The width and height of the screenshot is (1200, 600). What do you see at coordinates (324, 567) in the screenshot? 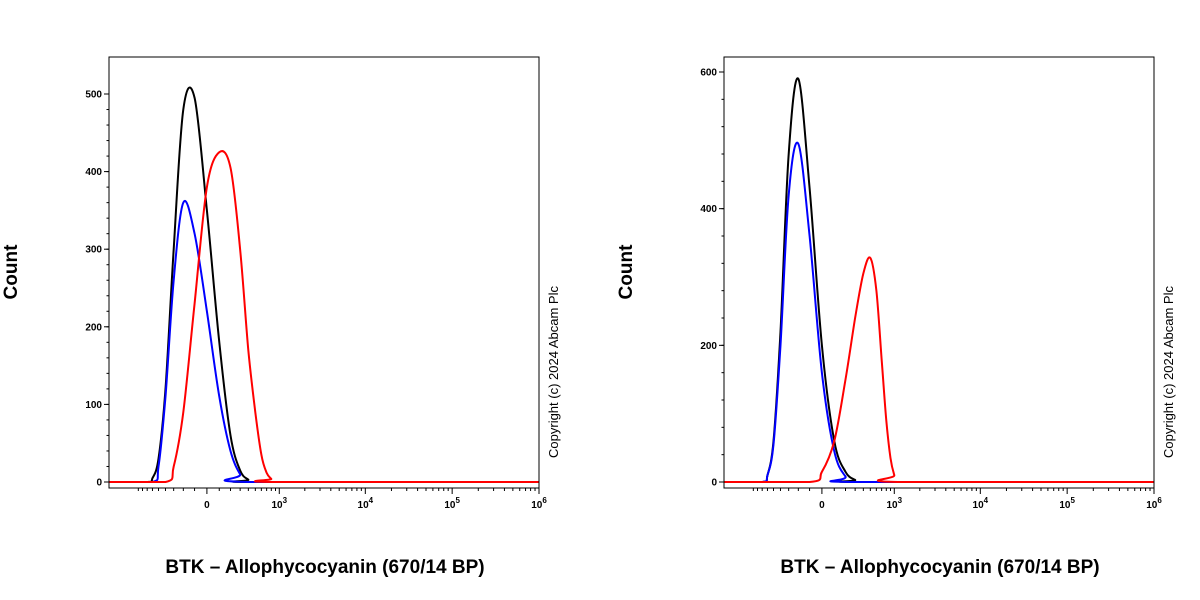
I see `x-axis-title-left: BTK – Allophycocyanin (670/14 BP)` at bounding box center [324, 567].